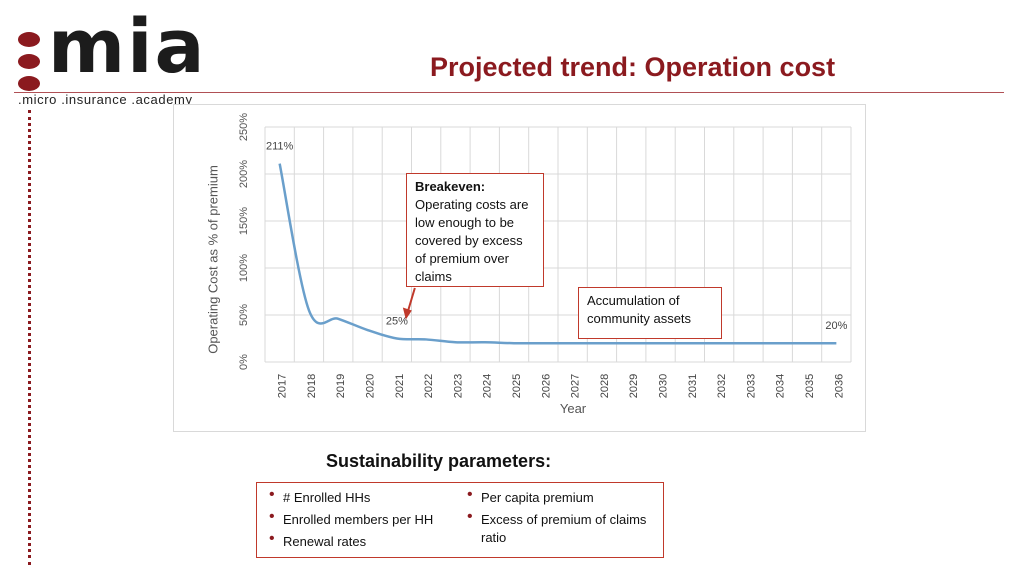 The height and width of the screenshot is (576, 1024). Describe the element at coordinates (450, 186) in the screenshot. I see `breakeven-heading: Breakeven:` at that location.